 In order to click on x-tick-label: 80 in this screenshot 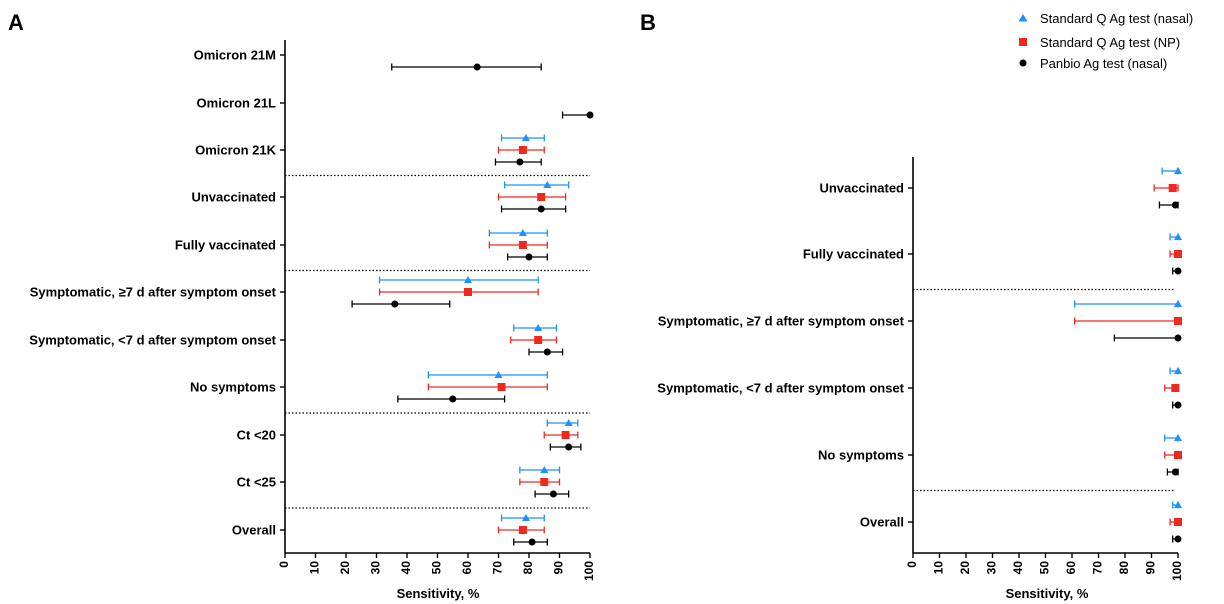, I will do `click(528, 568)`.